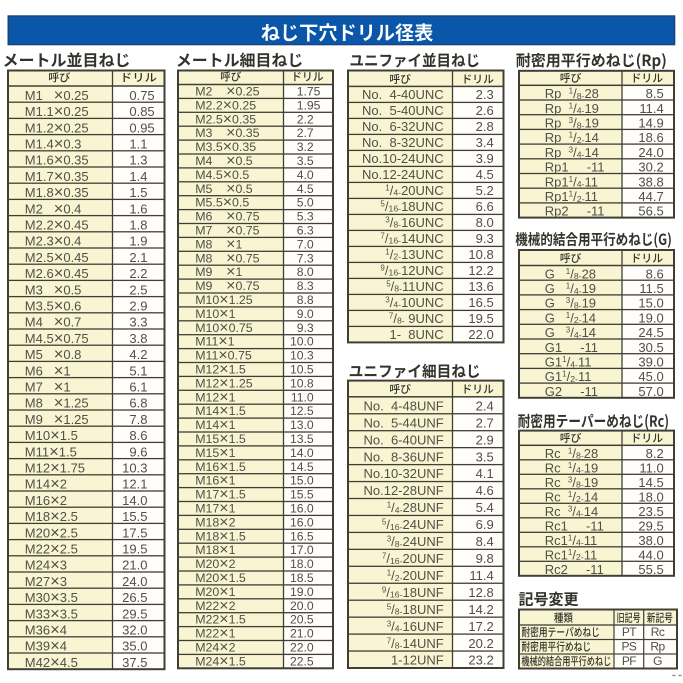  I want to click on svg-text: .9, so click(658, 123).